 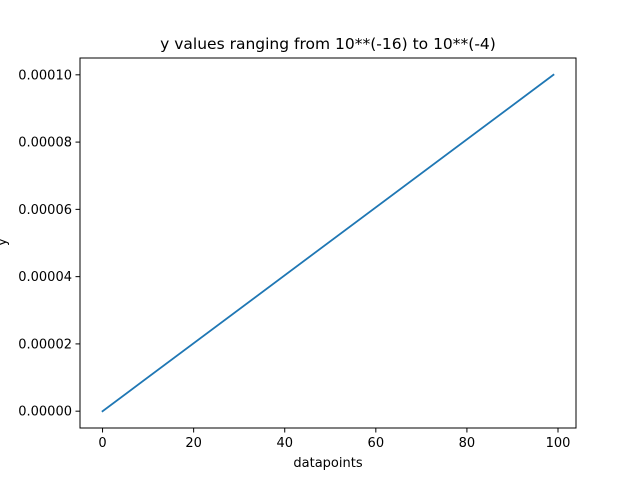 What do you see at coordinates (284, 443) in the screenshot?
I see `x-tick-label: 40` at bounding box center [284, 443].